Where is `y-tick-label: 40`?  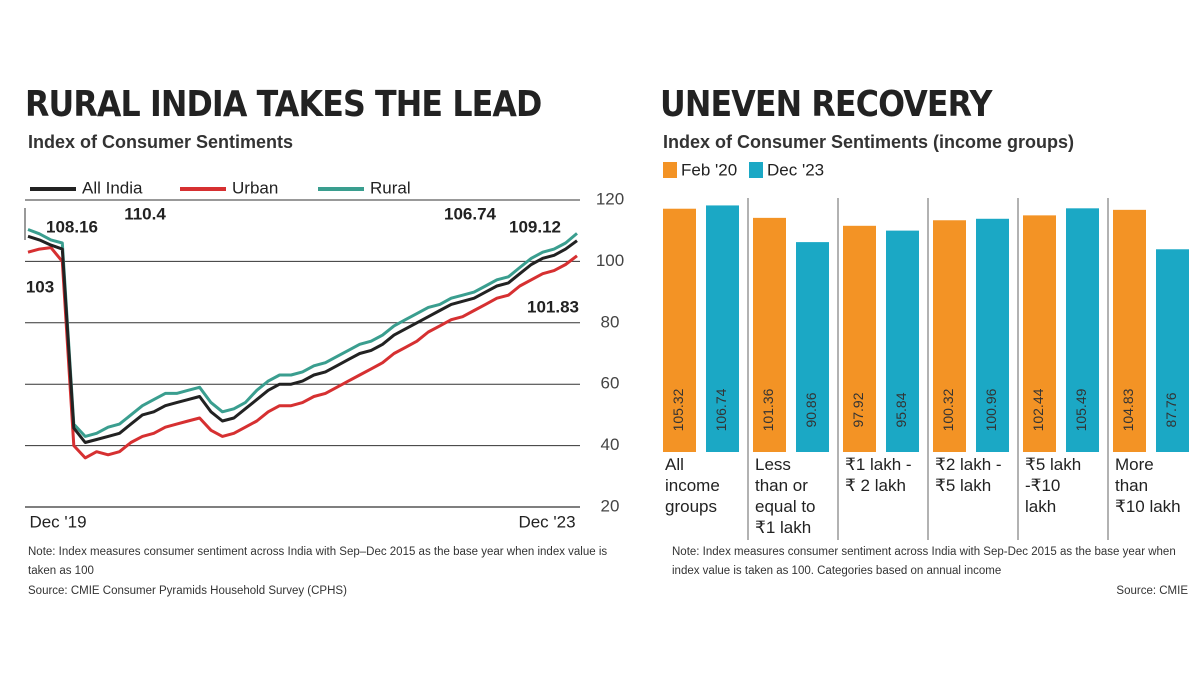 y-tick-label: 40 is located at coordinates (610, 444).